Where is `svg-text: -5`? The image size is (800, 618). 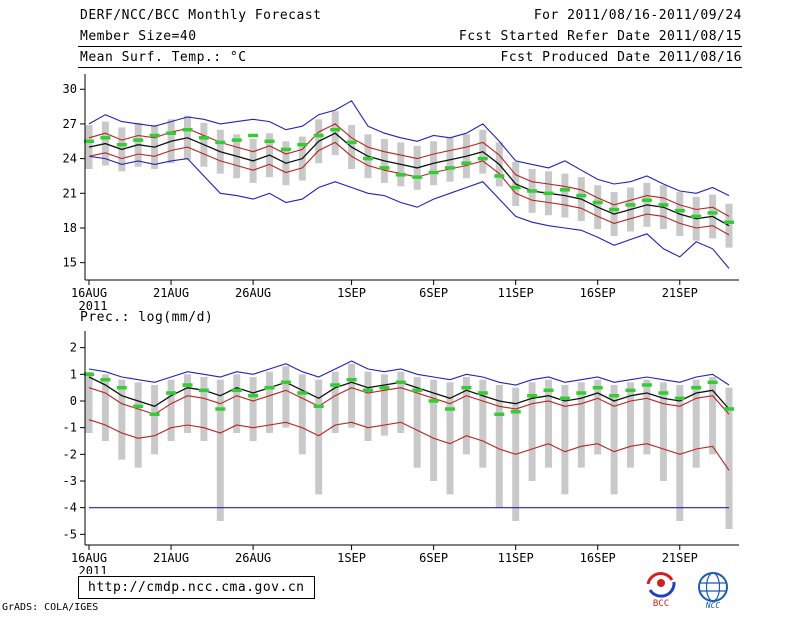 svg-text: -5 is located at coordinates (70, 534).